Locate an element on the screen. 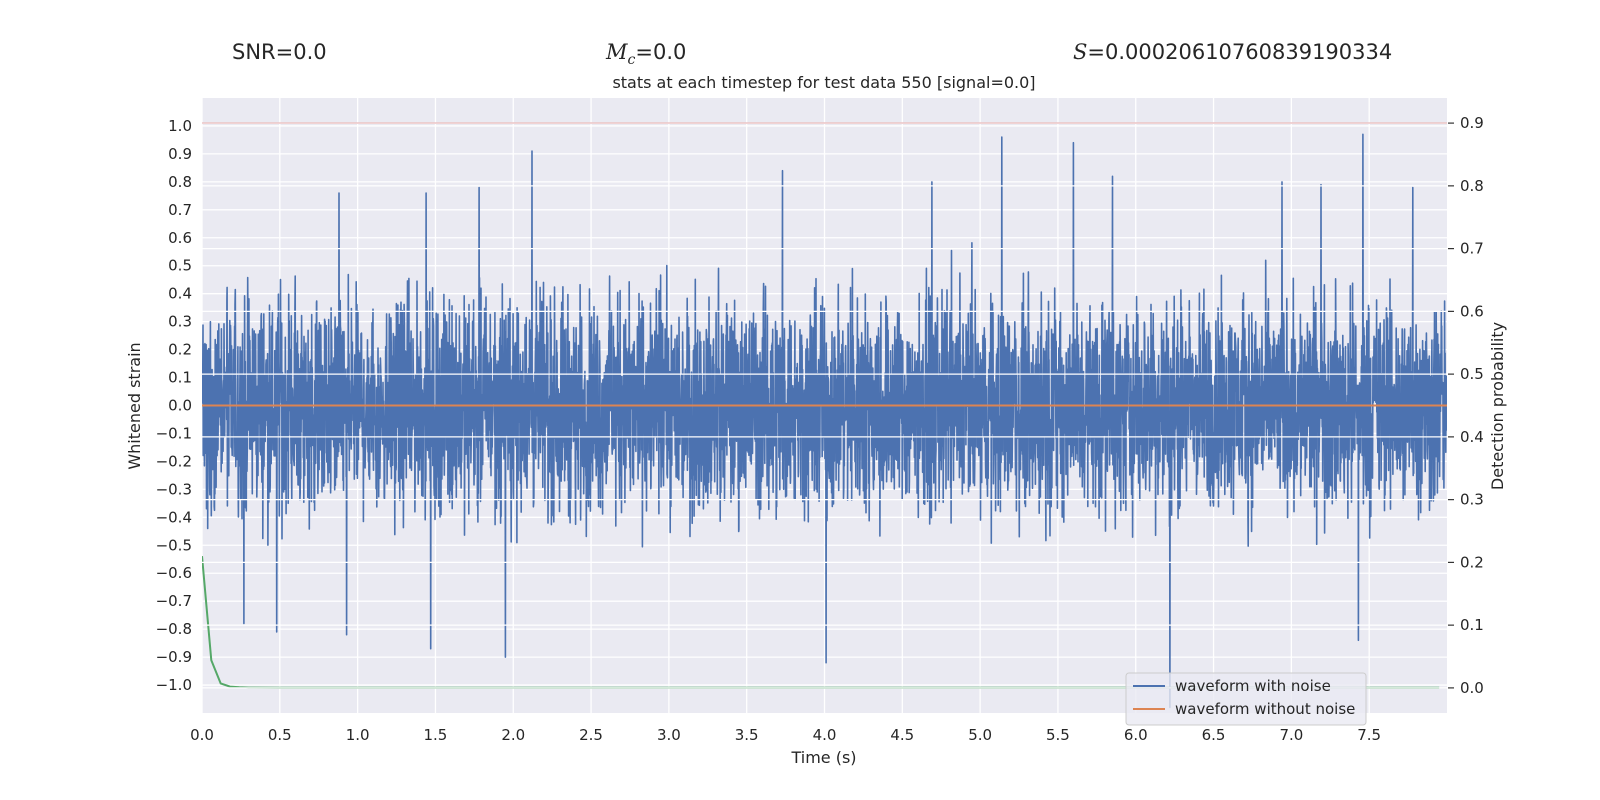  y-tick-label: 0.3 is located at coordinates (180, 322).